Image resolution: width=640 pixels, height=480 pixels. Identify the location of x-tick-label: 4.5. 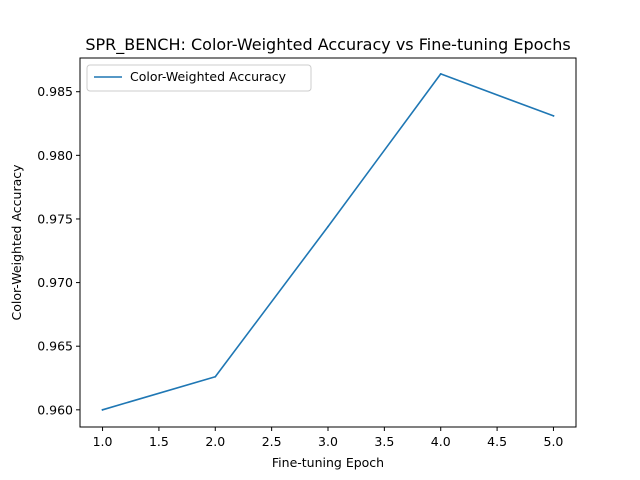
(497, 441).